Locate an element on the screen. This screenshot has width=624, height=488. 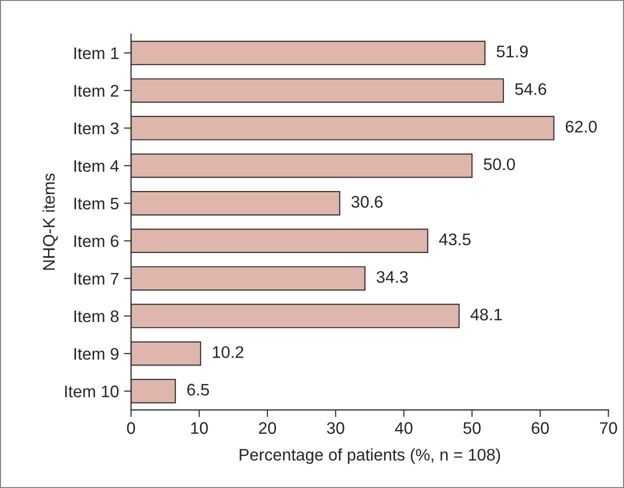
x-tick-label: 60 is located at coordinates (540, 428).